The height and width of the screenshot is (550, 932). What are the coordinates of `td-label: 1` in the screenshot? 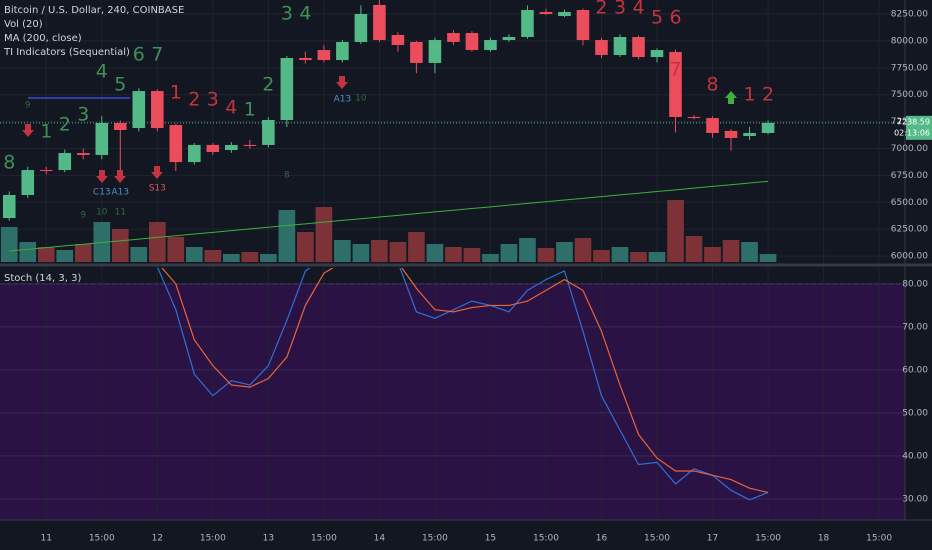 It's located at (749, 95).